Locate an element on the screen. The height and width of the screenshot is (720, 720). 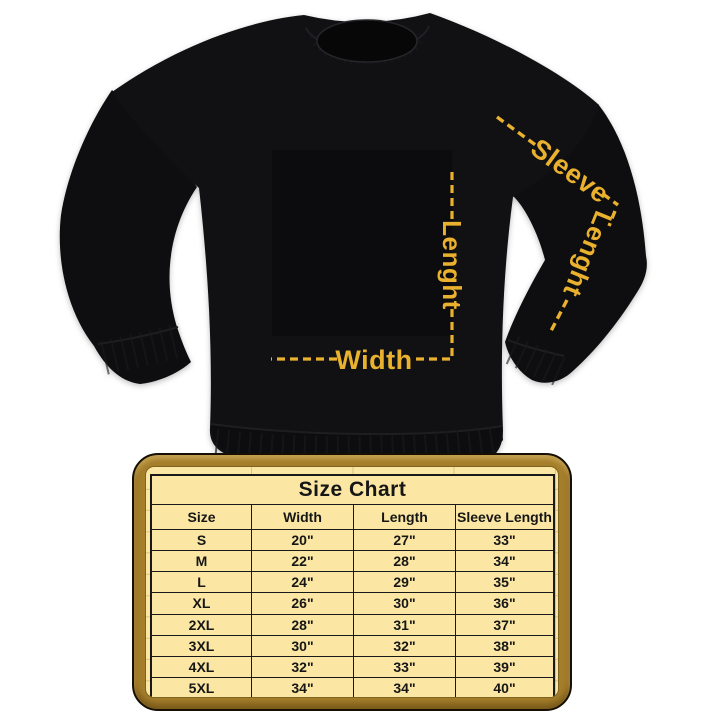
cell-size: 5XL is located at coordinates (202, 687).